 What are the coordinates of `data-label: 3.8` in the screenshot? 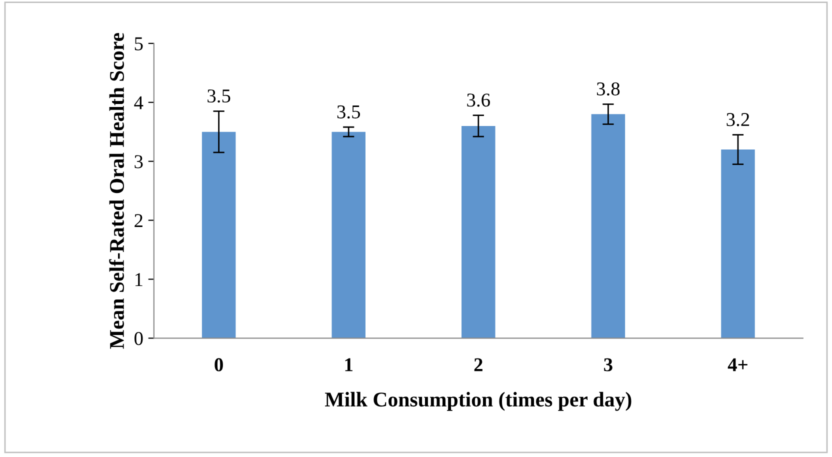 It's located at (608, 89).